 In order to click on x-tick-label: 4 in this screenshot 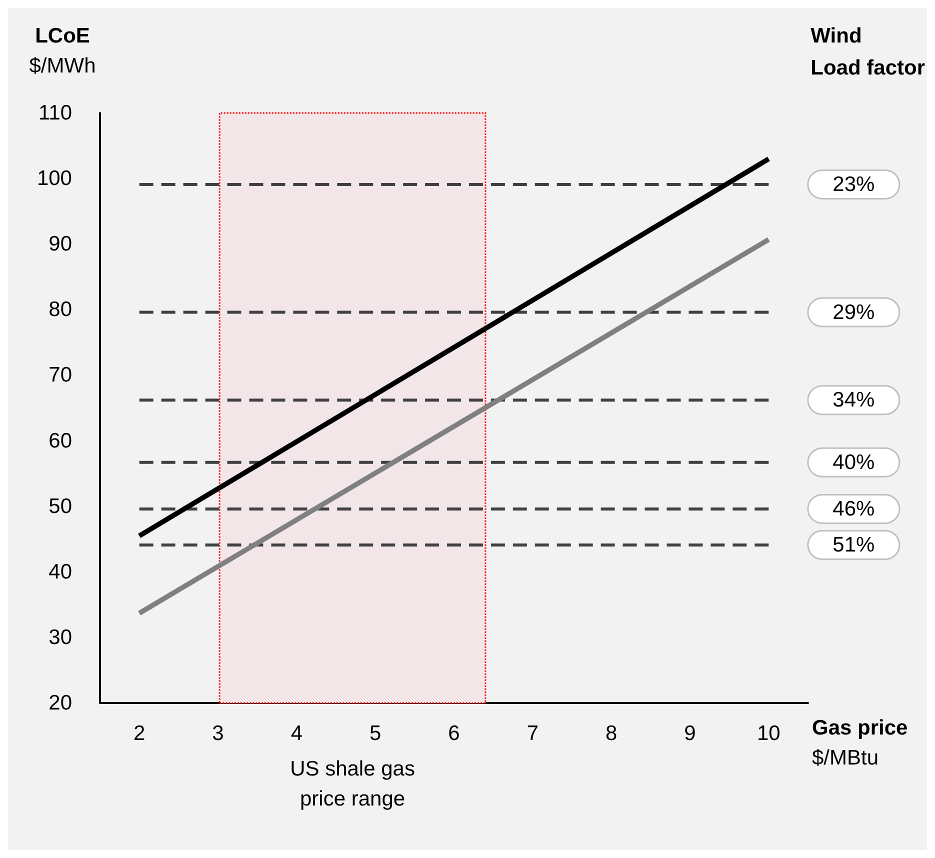, I will do `click(296, 733)`.